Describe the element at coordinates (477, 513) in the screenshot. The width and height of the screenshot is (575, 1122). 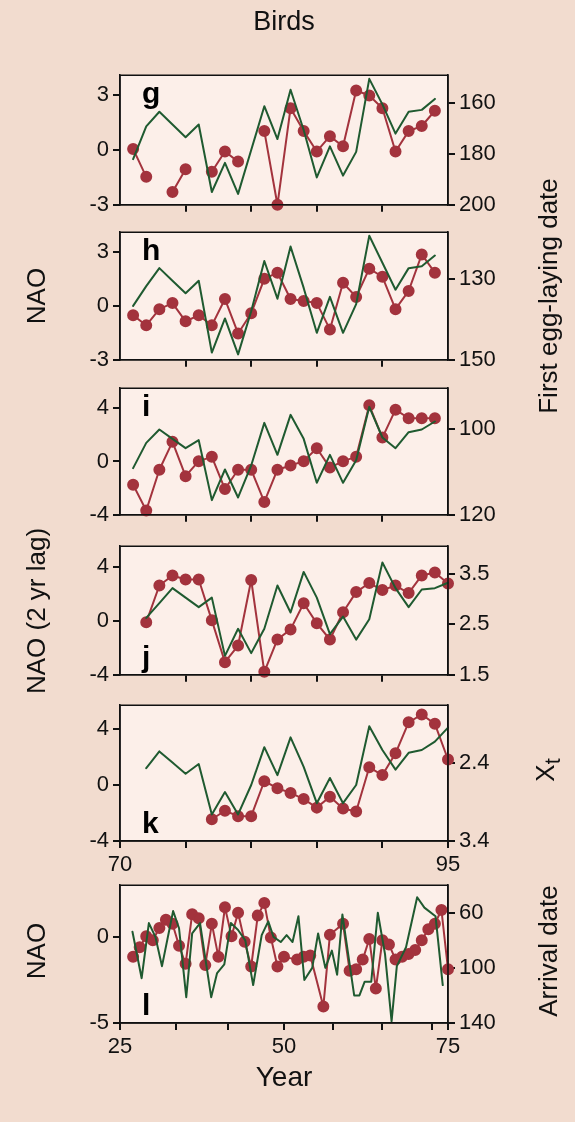
I see `y2-tick-label: 120` at that location.